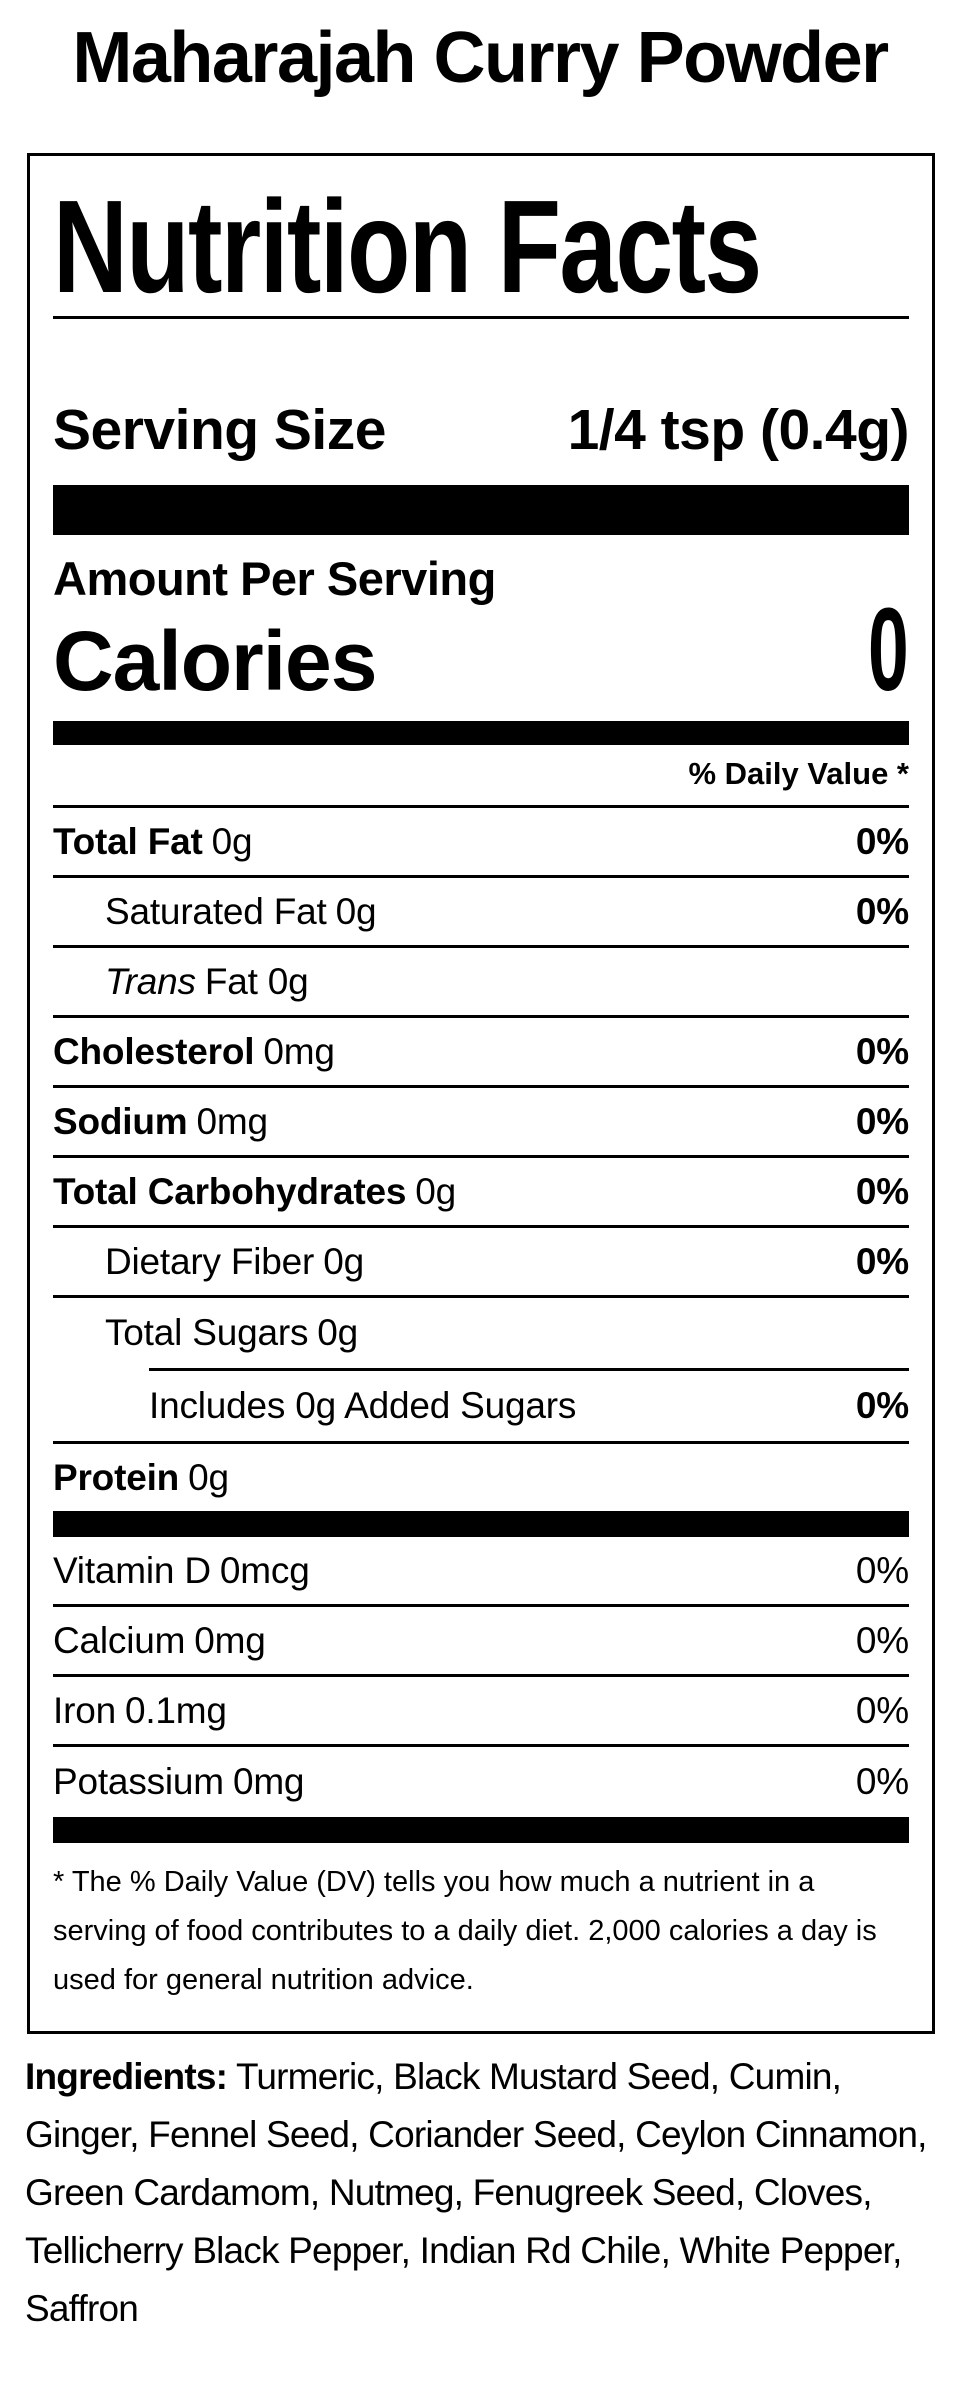 The width and height of the screenshot is (960, 2395). I want to click on row-potassium: Potassium 0mg 0%, so click(481, 1782).